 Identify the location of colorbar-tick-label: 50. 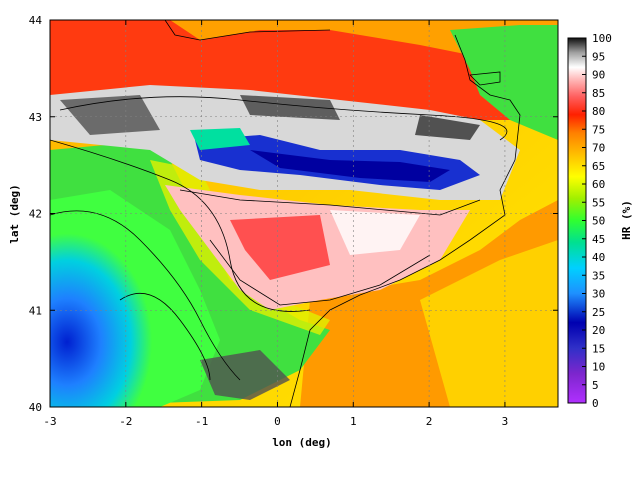
(598, 221).